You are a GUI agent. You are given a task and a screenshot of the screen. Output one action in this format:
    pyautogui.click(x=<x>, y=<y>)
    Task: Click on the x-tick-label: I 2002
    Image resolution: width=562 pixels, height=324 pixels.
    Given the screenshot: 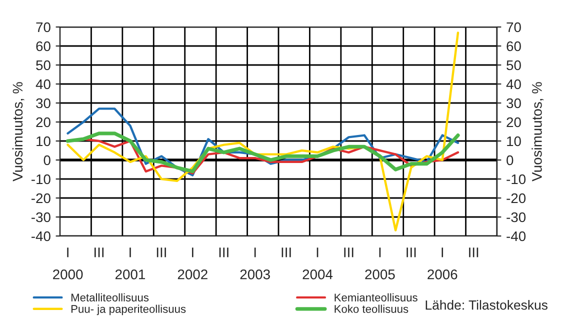 What is the action you would take?
    pyautogui.click(x=193, y=264)
    